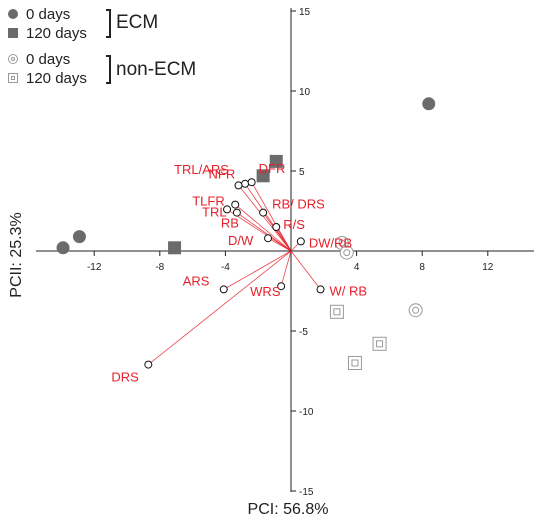 This screenshot has height=521, width=550. Describe the element at coordinates (306, 412) in the screenshot. I see `y-tick-label: -10` at that location.